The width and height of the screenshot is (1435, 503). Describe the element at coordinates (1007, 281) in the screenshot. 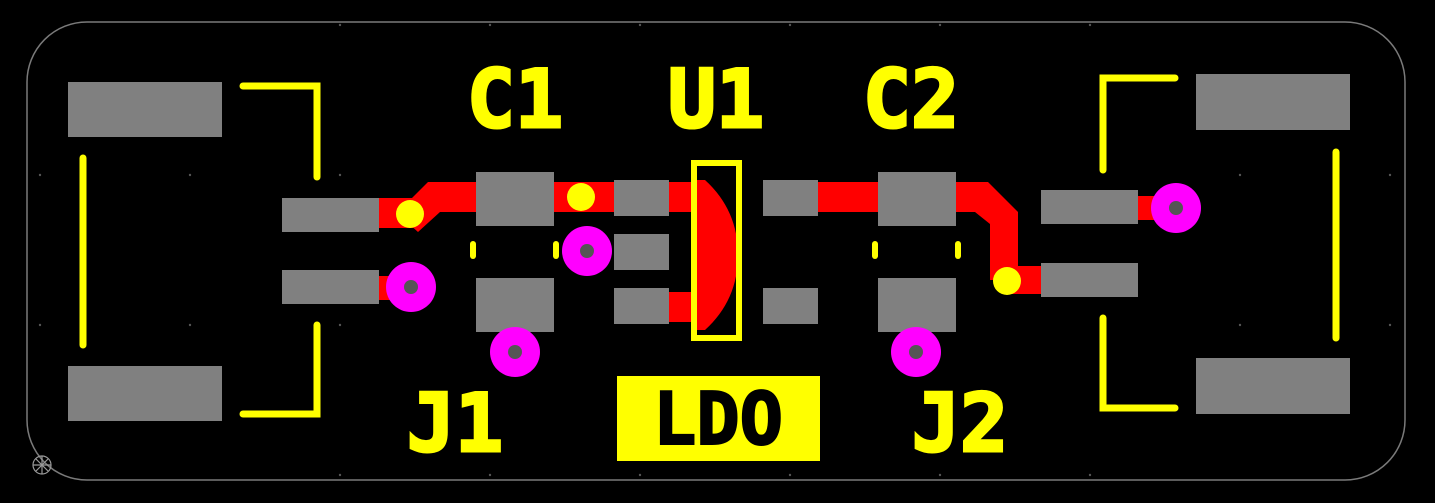

I see `via-small-j2` at that location.